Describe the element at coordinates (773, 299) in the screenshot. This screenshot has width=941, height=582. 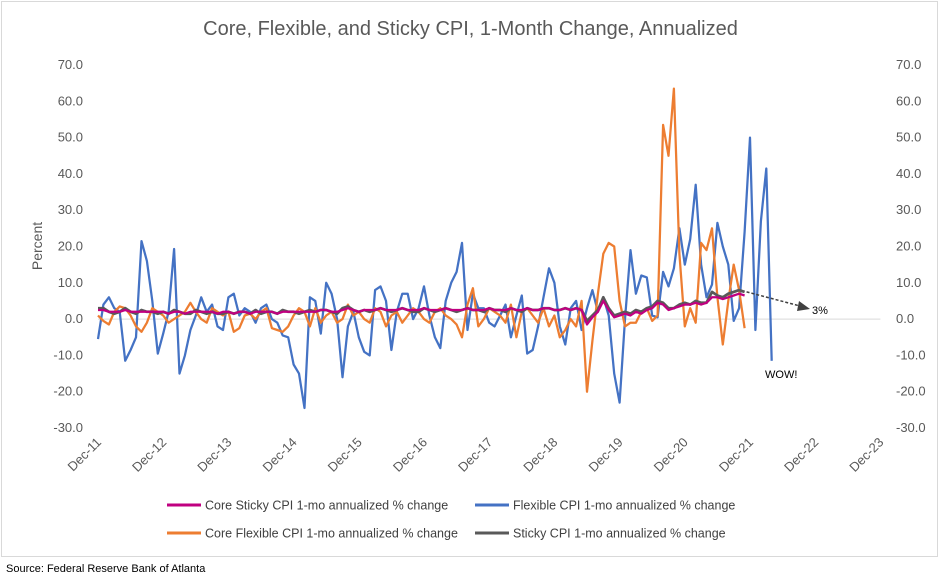
I see `annotation-arrow-line` at that location.